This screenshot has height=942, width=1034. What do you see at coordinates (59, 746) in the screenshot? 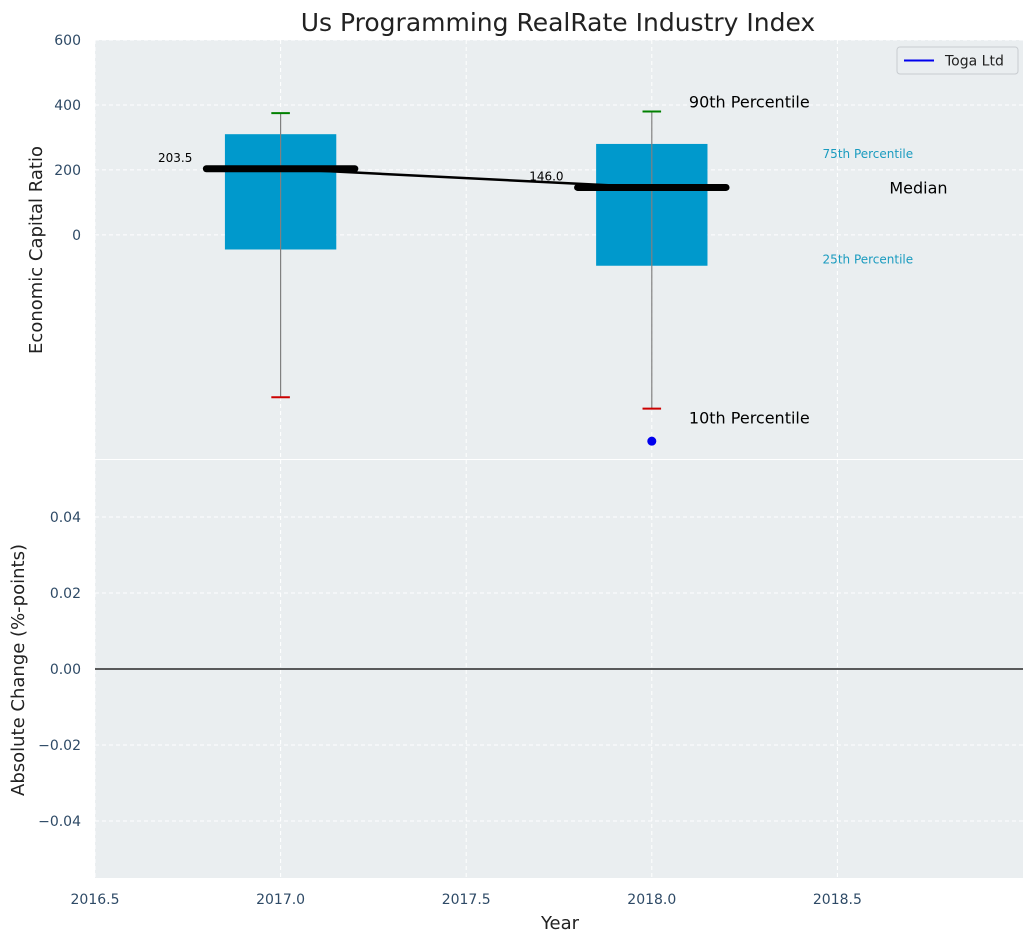
I see `bottom-y-tick-label: −0.02` at bounding box center [59, 746].